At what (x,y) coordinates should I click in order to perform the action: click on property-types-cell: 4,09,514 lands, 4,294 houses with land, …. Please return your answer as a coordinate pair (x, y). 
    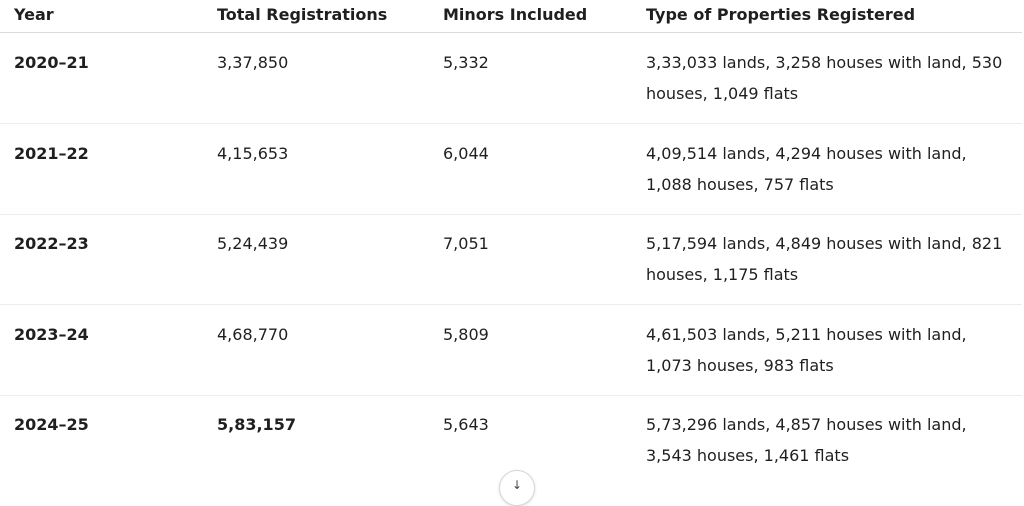
    Looking at the image, I should click on (806, 169).